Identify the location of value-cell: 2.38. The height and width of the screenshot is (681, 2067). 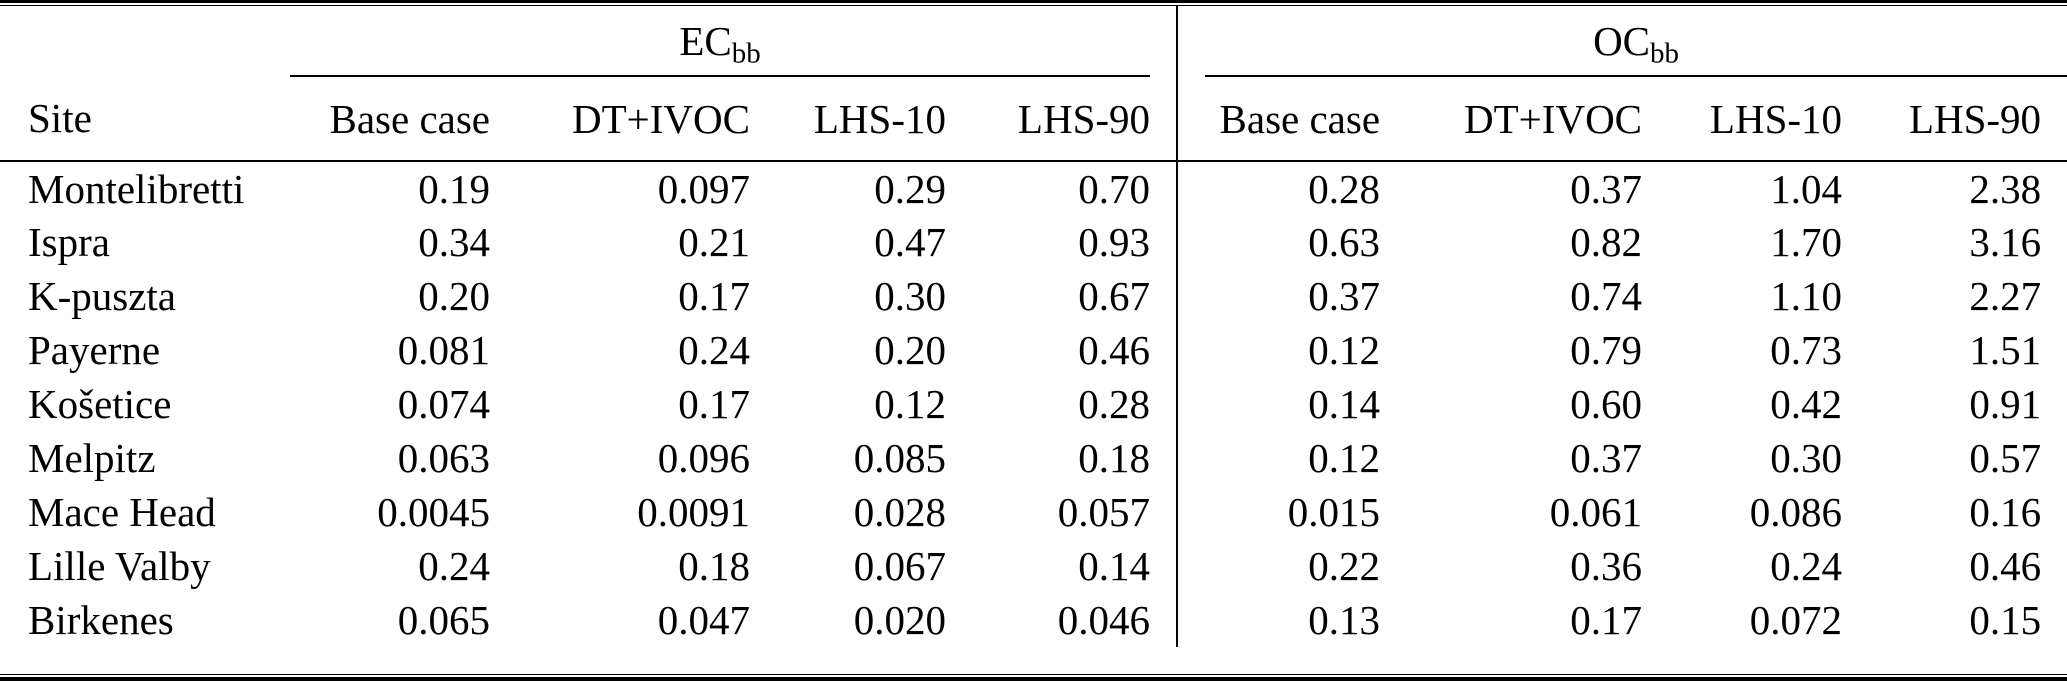
(2005, 188).